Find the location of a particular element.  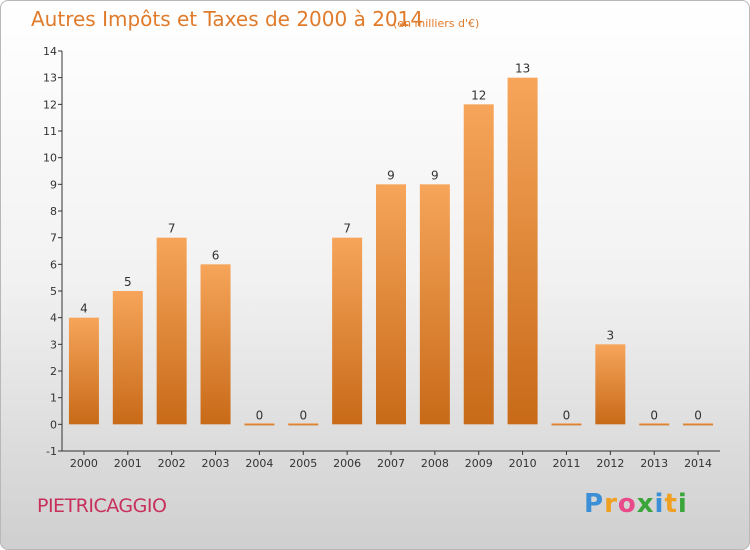

bar-2001 is located at coordinates (127, 358).